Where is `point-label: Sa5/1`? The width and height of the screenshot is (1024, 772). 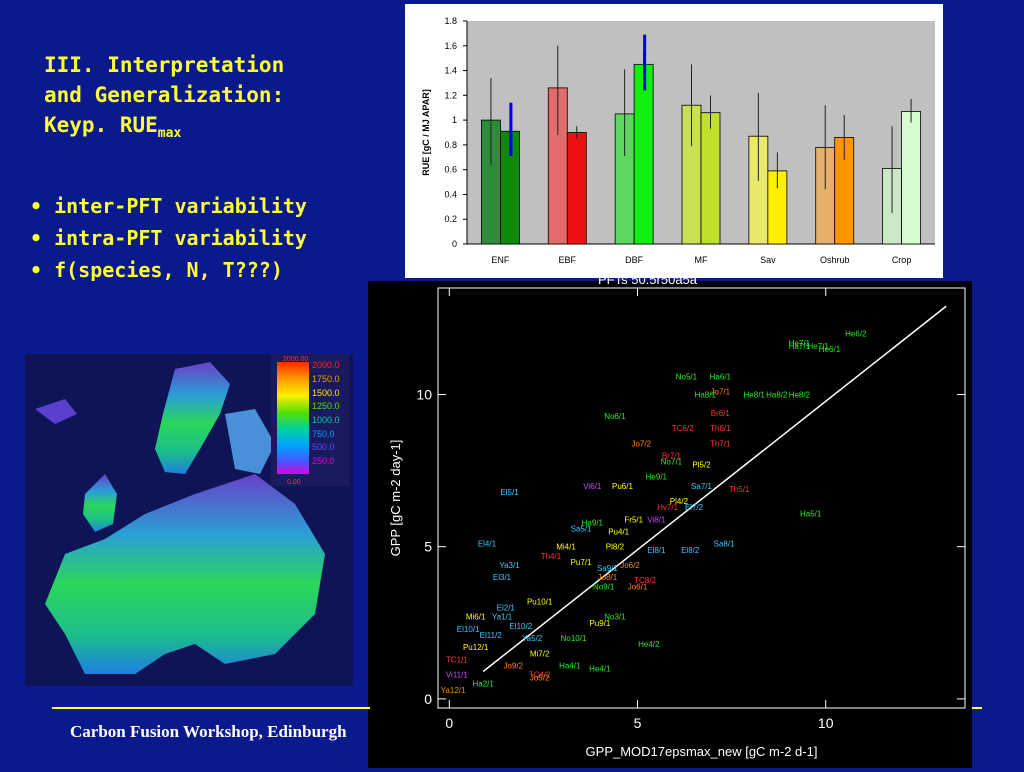 point-label: Sa5/1 is located at coordinates (581, 528).